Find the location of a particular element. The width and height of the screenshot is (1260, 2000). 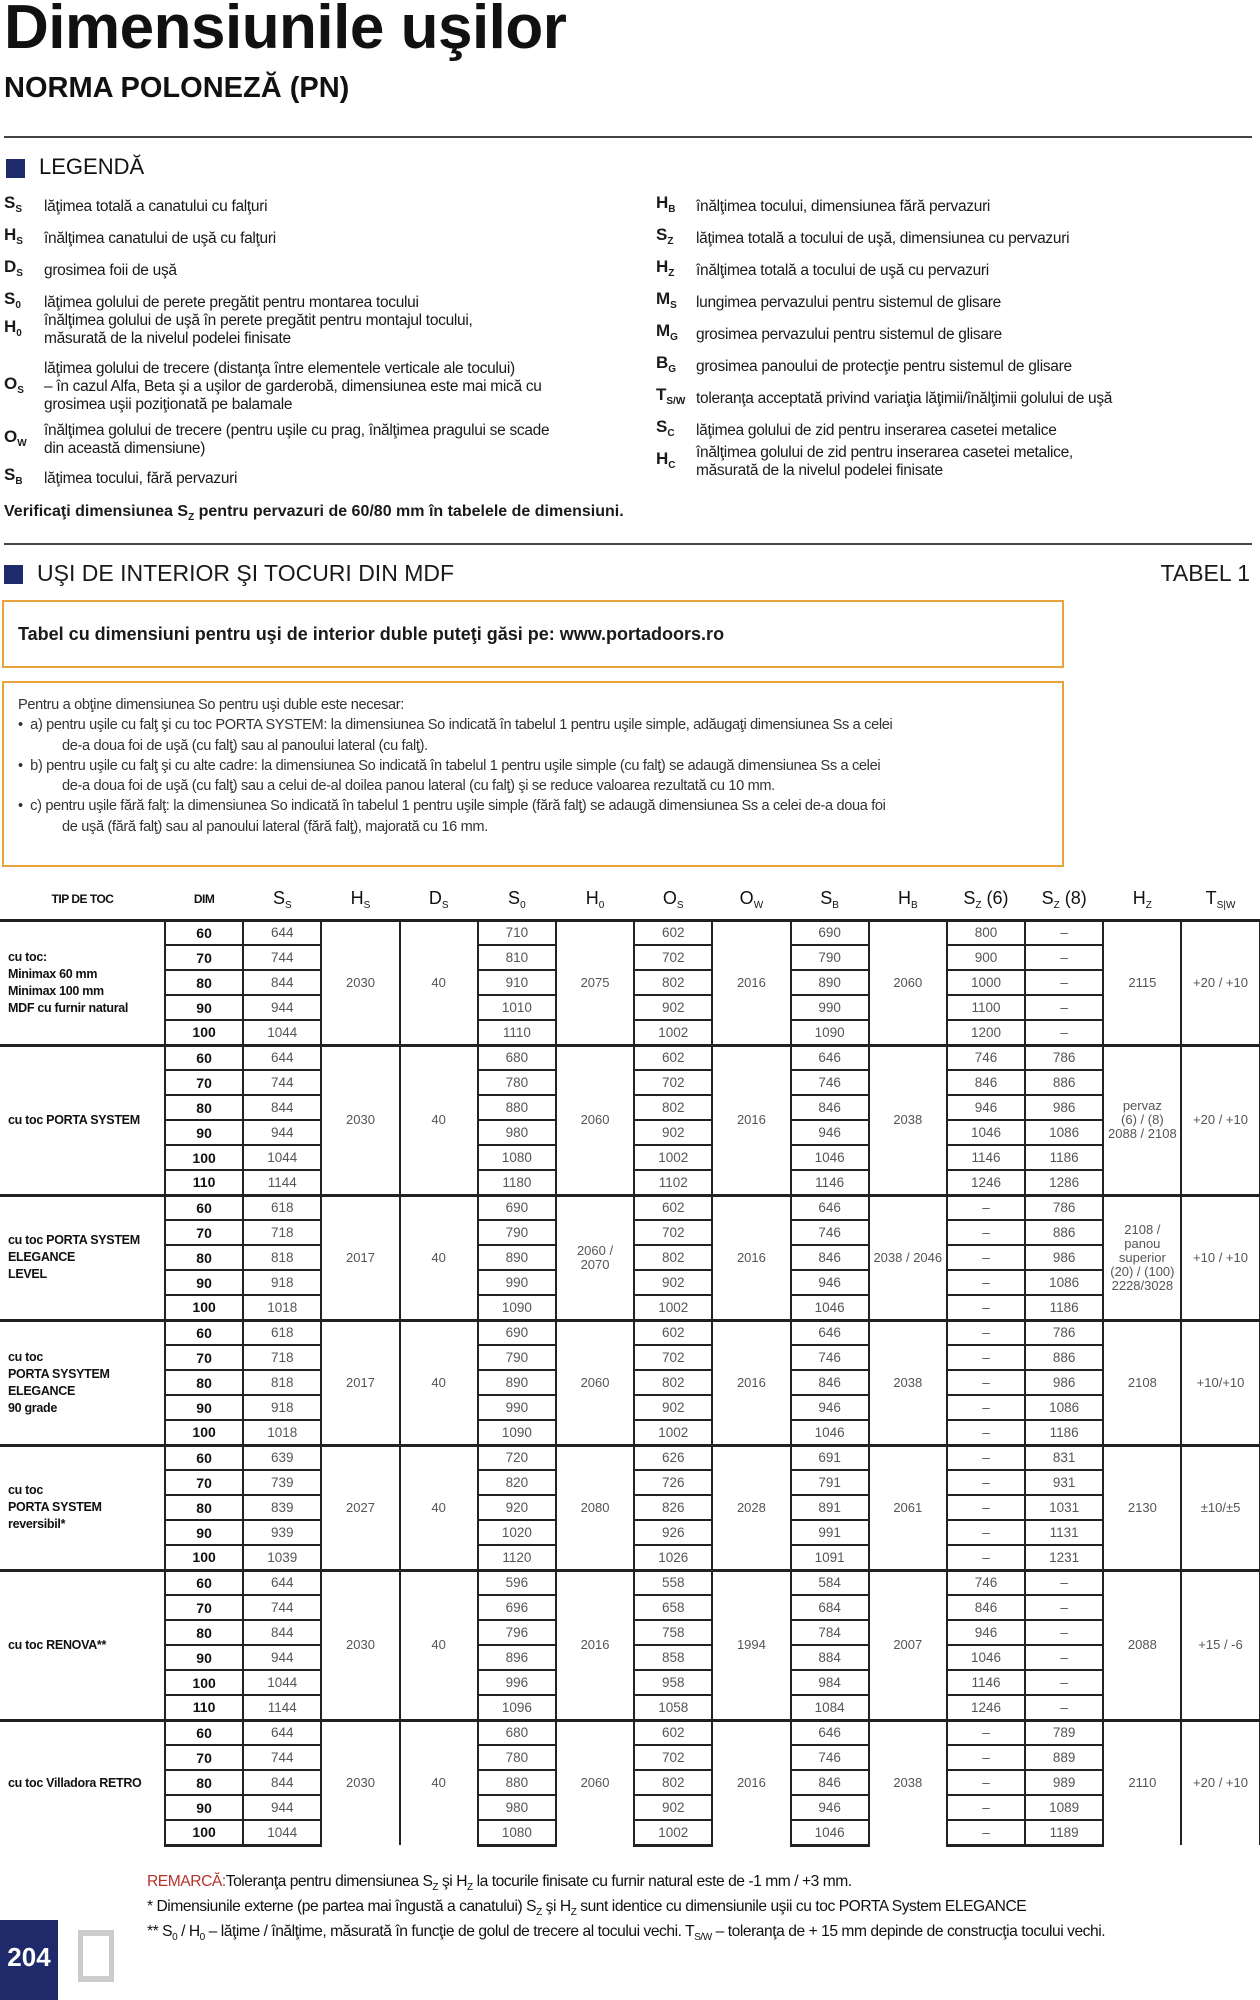

note-text: şi H is located at coordinates (453, 1881).